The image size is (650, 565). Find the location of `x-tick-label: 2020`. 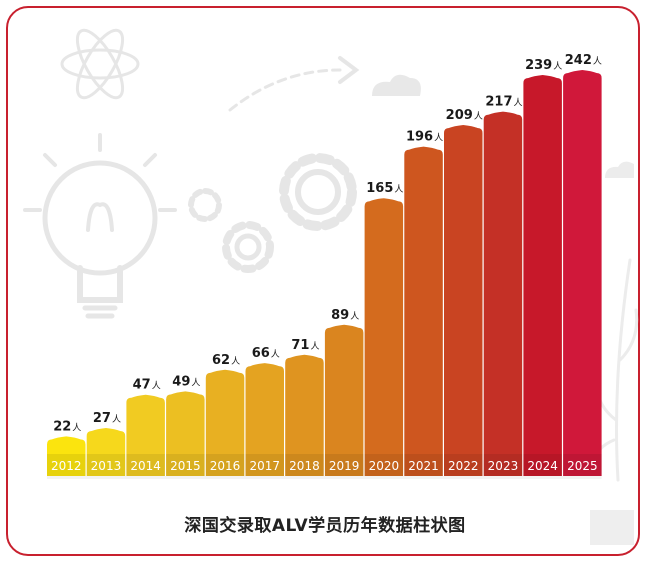

x-tick-label: 2020 is located at coordinates (384, 466).